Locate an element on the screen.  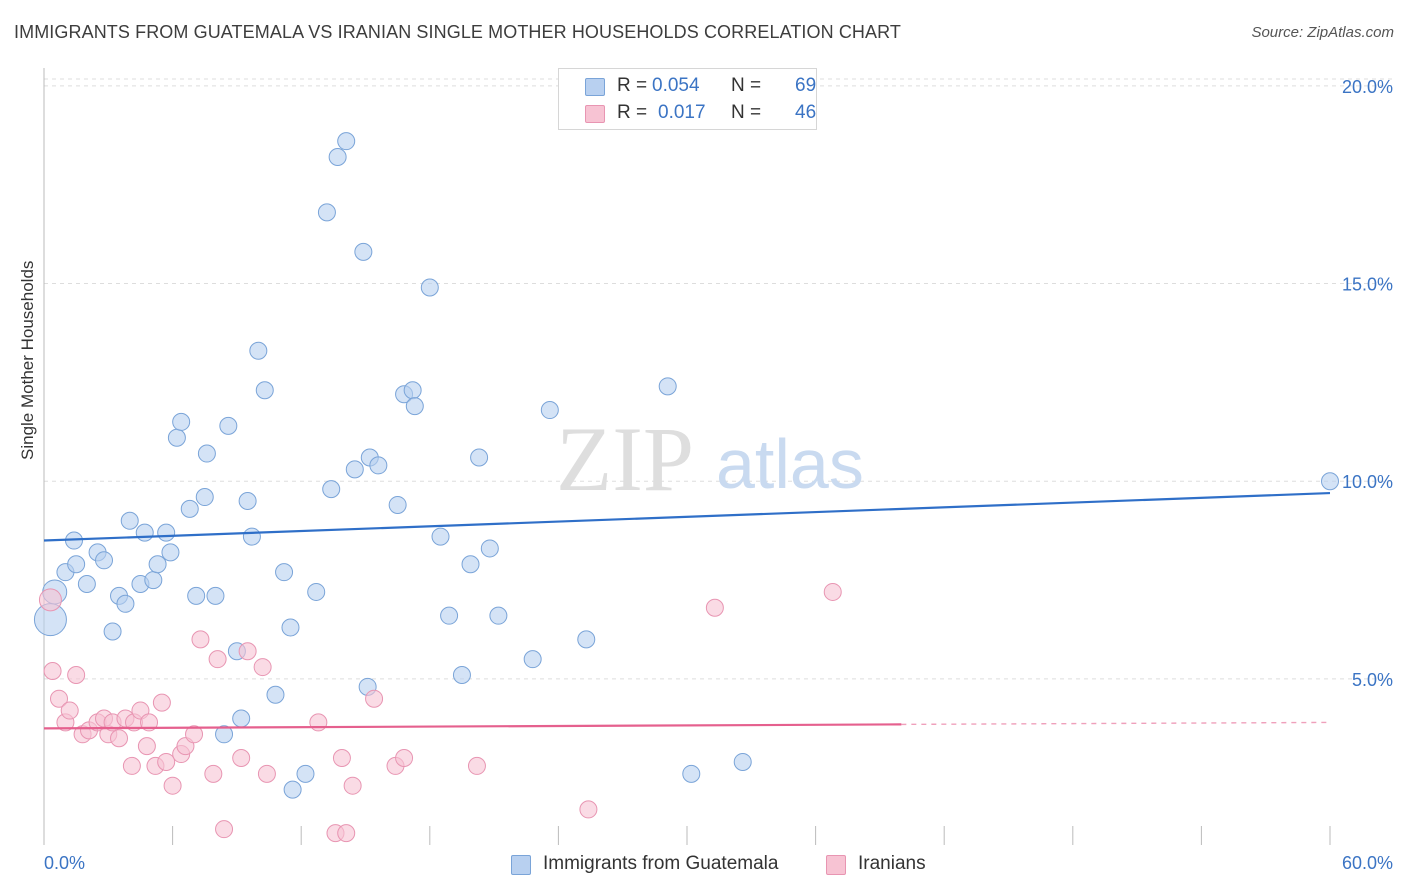
y-tick-label: 10.0% is located at coordinates (1367, 482).